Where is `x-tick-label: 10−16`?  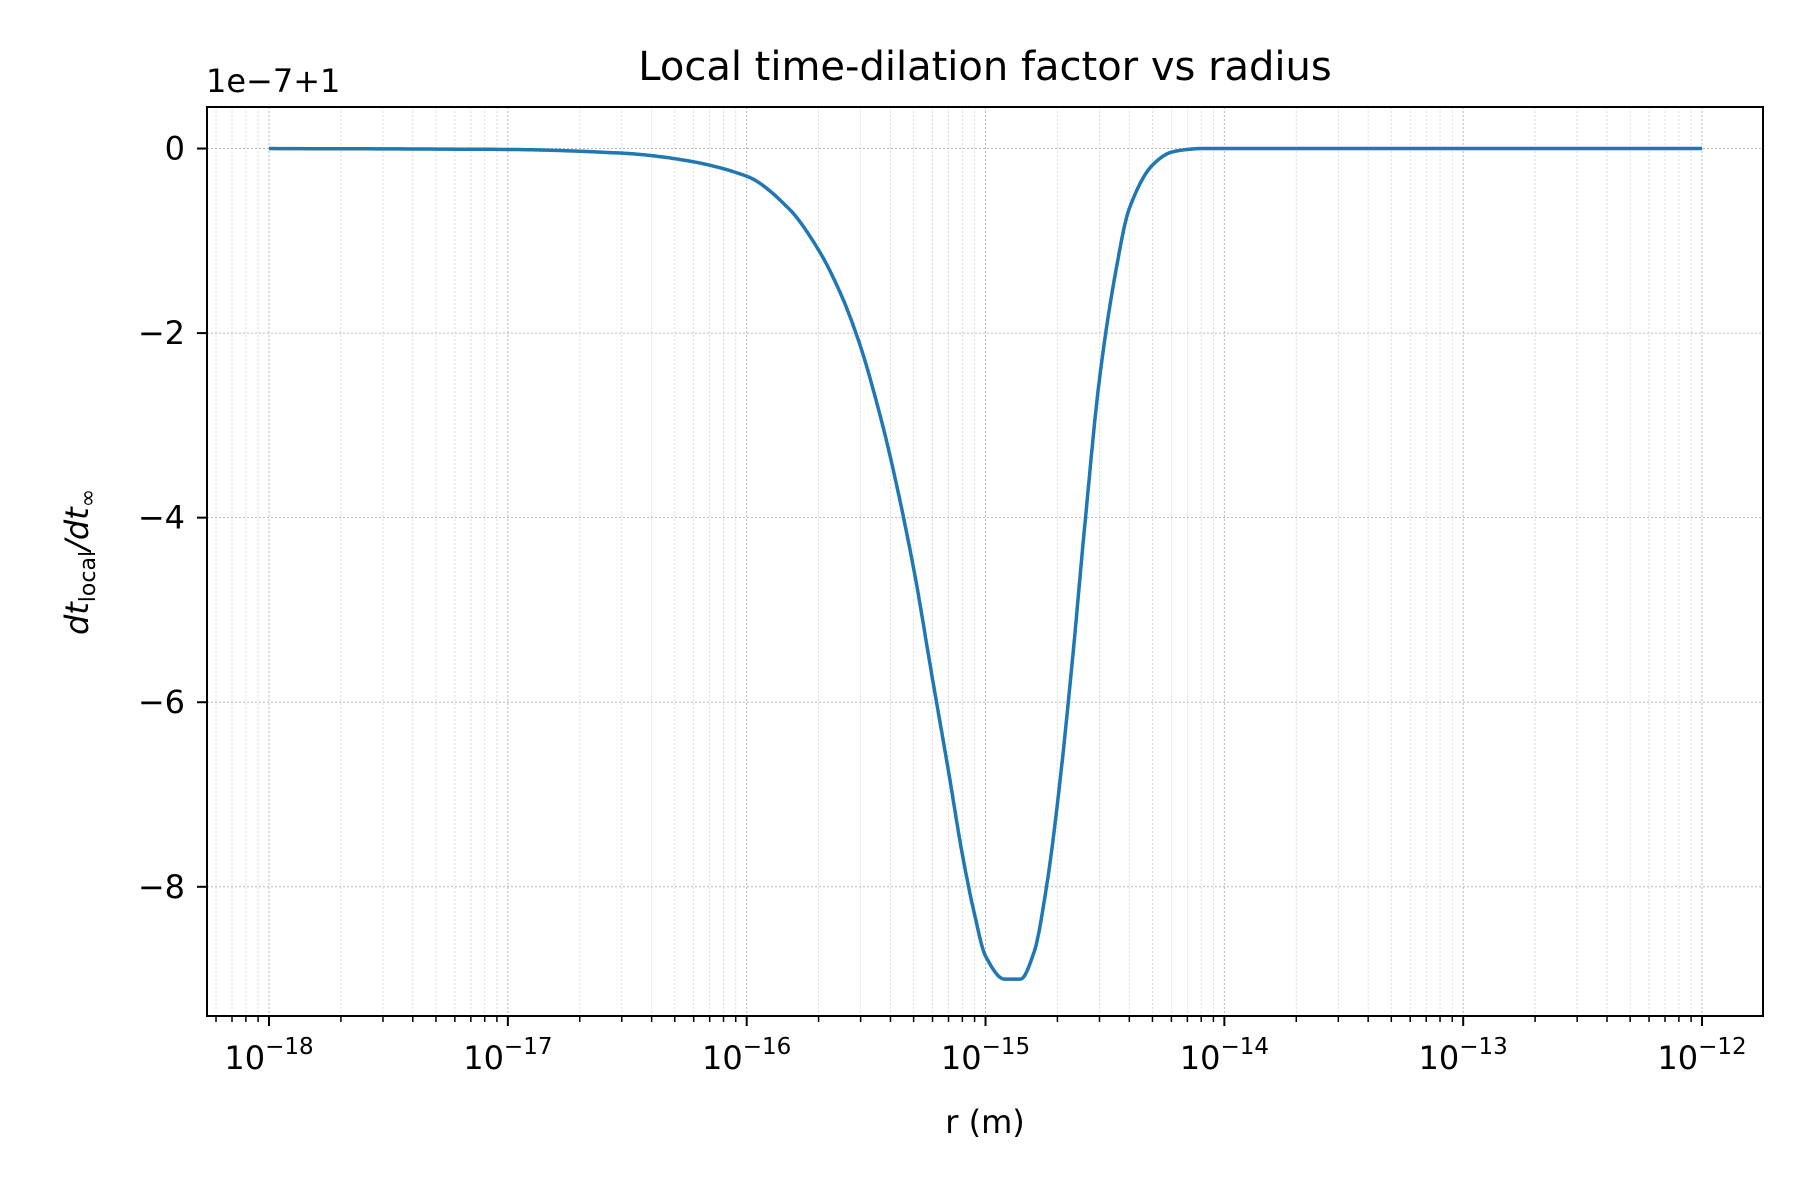
x-tick-label: 10−16 is located at coordinates (746, 1055).